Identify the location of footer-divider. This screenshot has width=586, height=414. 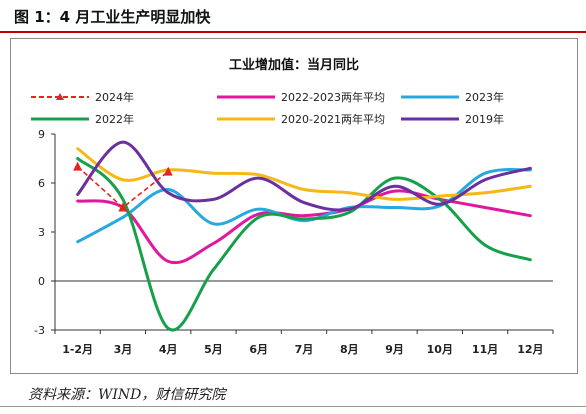
(293, 406).